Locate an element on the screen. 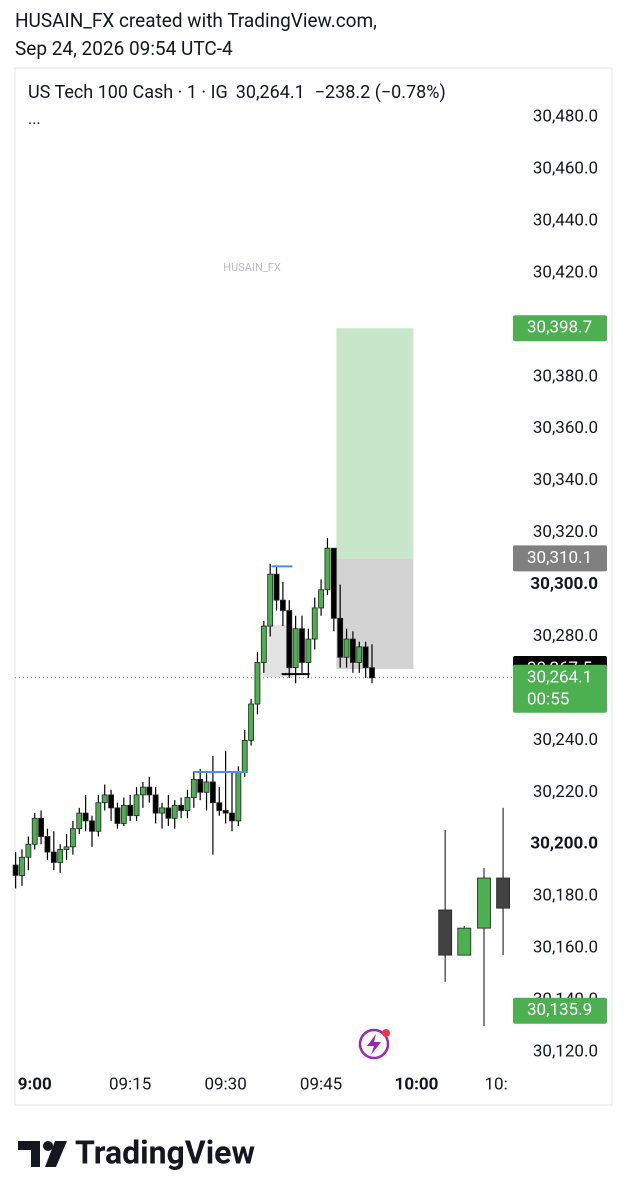 The width and height of the screenshot is (627, 1200). author-line: HUSAIN_FX created with TradingView.com, is located at coordinates (196, 20).